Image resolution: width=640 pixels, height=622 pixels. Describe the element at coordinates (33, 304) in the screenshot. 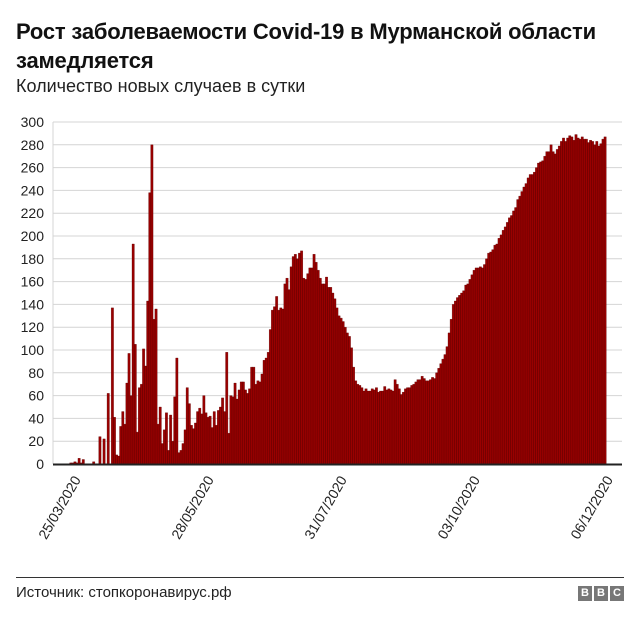

I see `y-tick-label: 140` at that location.